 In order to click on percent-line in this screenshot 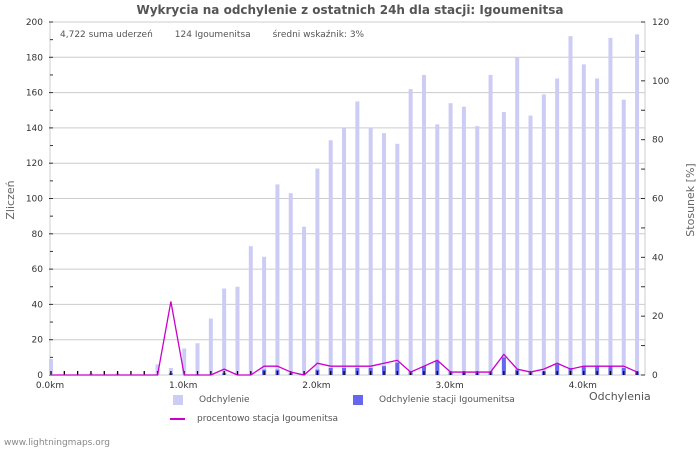, I will do `click(344, 338)`.